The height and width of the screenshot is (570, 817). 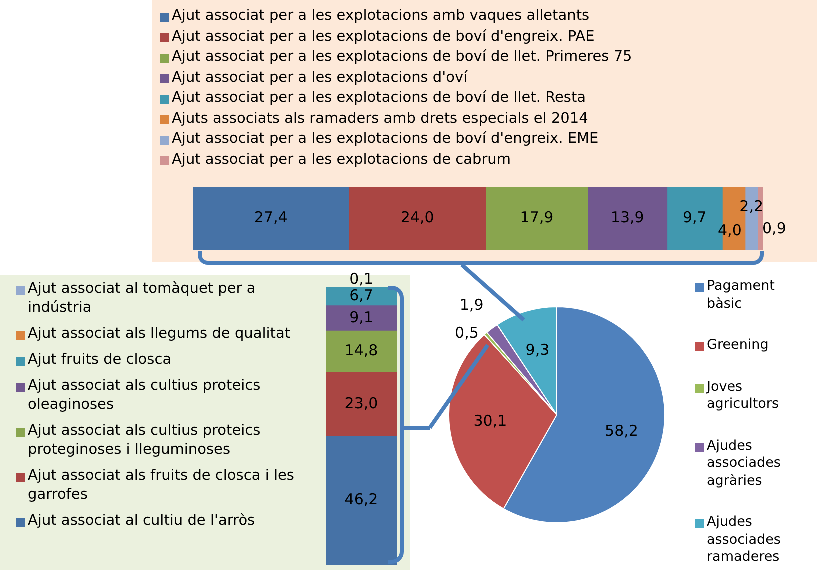 I want to click on legend-label: Ajut associat als llegums de qualitat, so click(x=159, y=334).